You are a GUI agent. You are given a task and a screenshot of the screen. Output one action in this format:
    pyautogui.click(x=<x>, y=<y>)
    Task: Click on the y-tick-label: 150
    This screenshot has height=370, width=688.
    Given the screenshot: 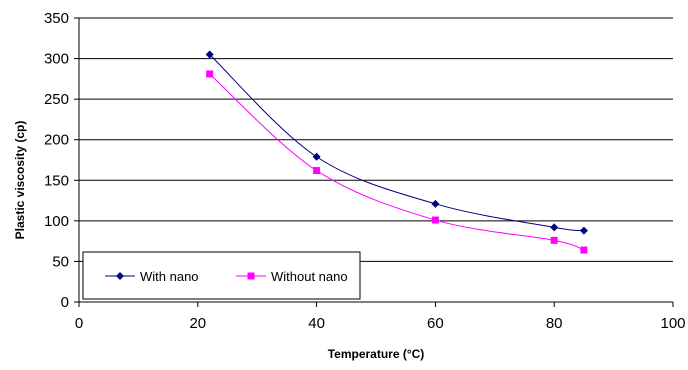 What is the action you would take?
    pyautogui.click(x=56, y=180)
    